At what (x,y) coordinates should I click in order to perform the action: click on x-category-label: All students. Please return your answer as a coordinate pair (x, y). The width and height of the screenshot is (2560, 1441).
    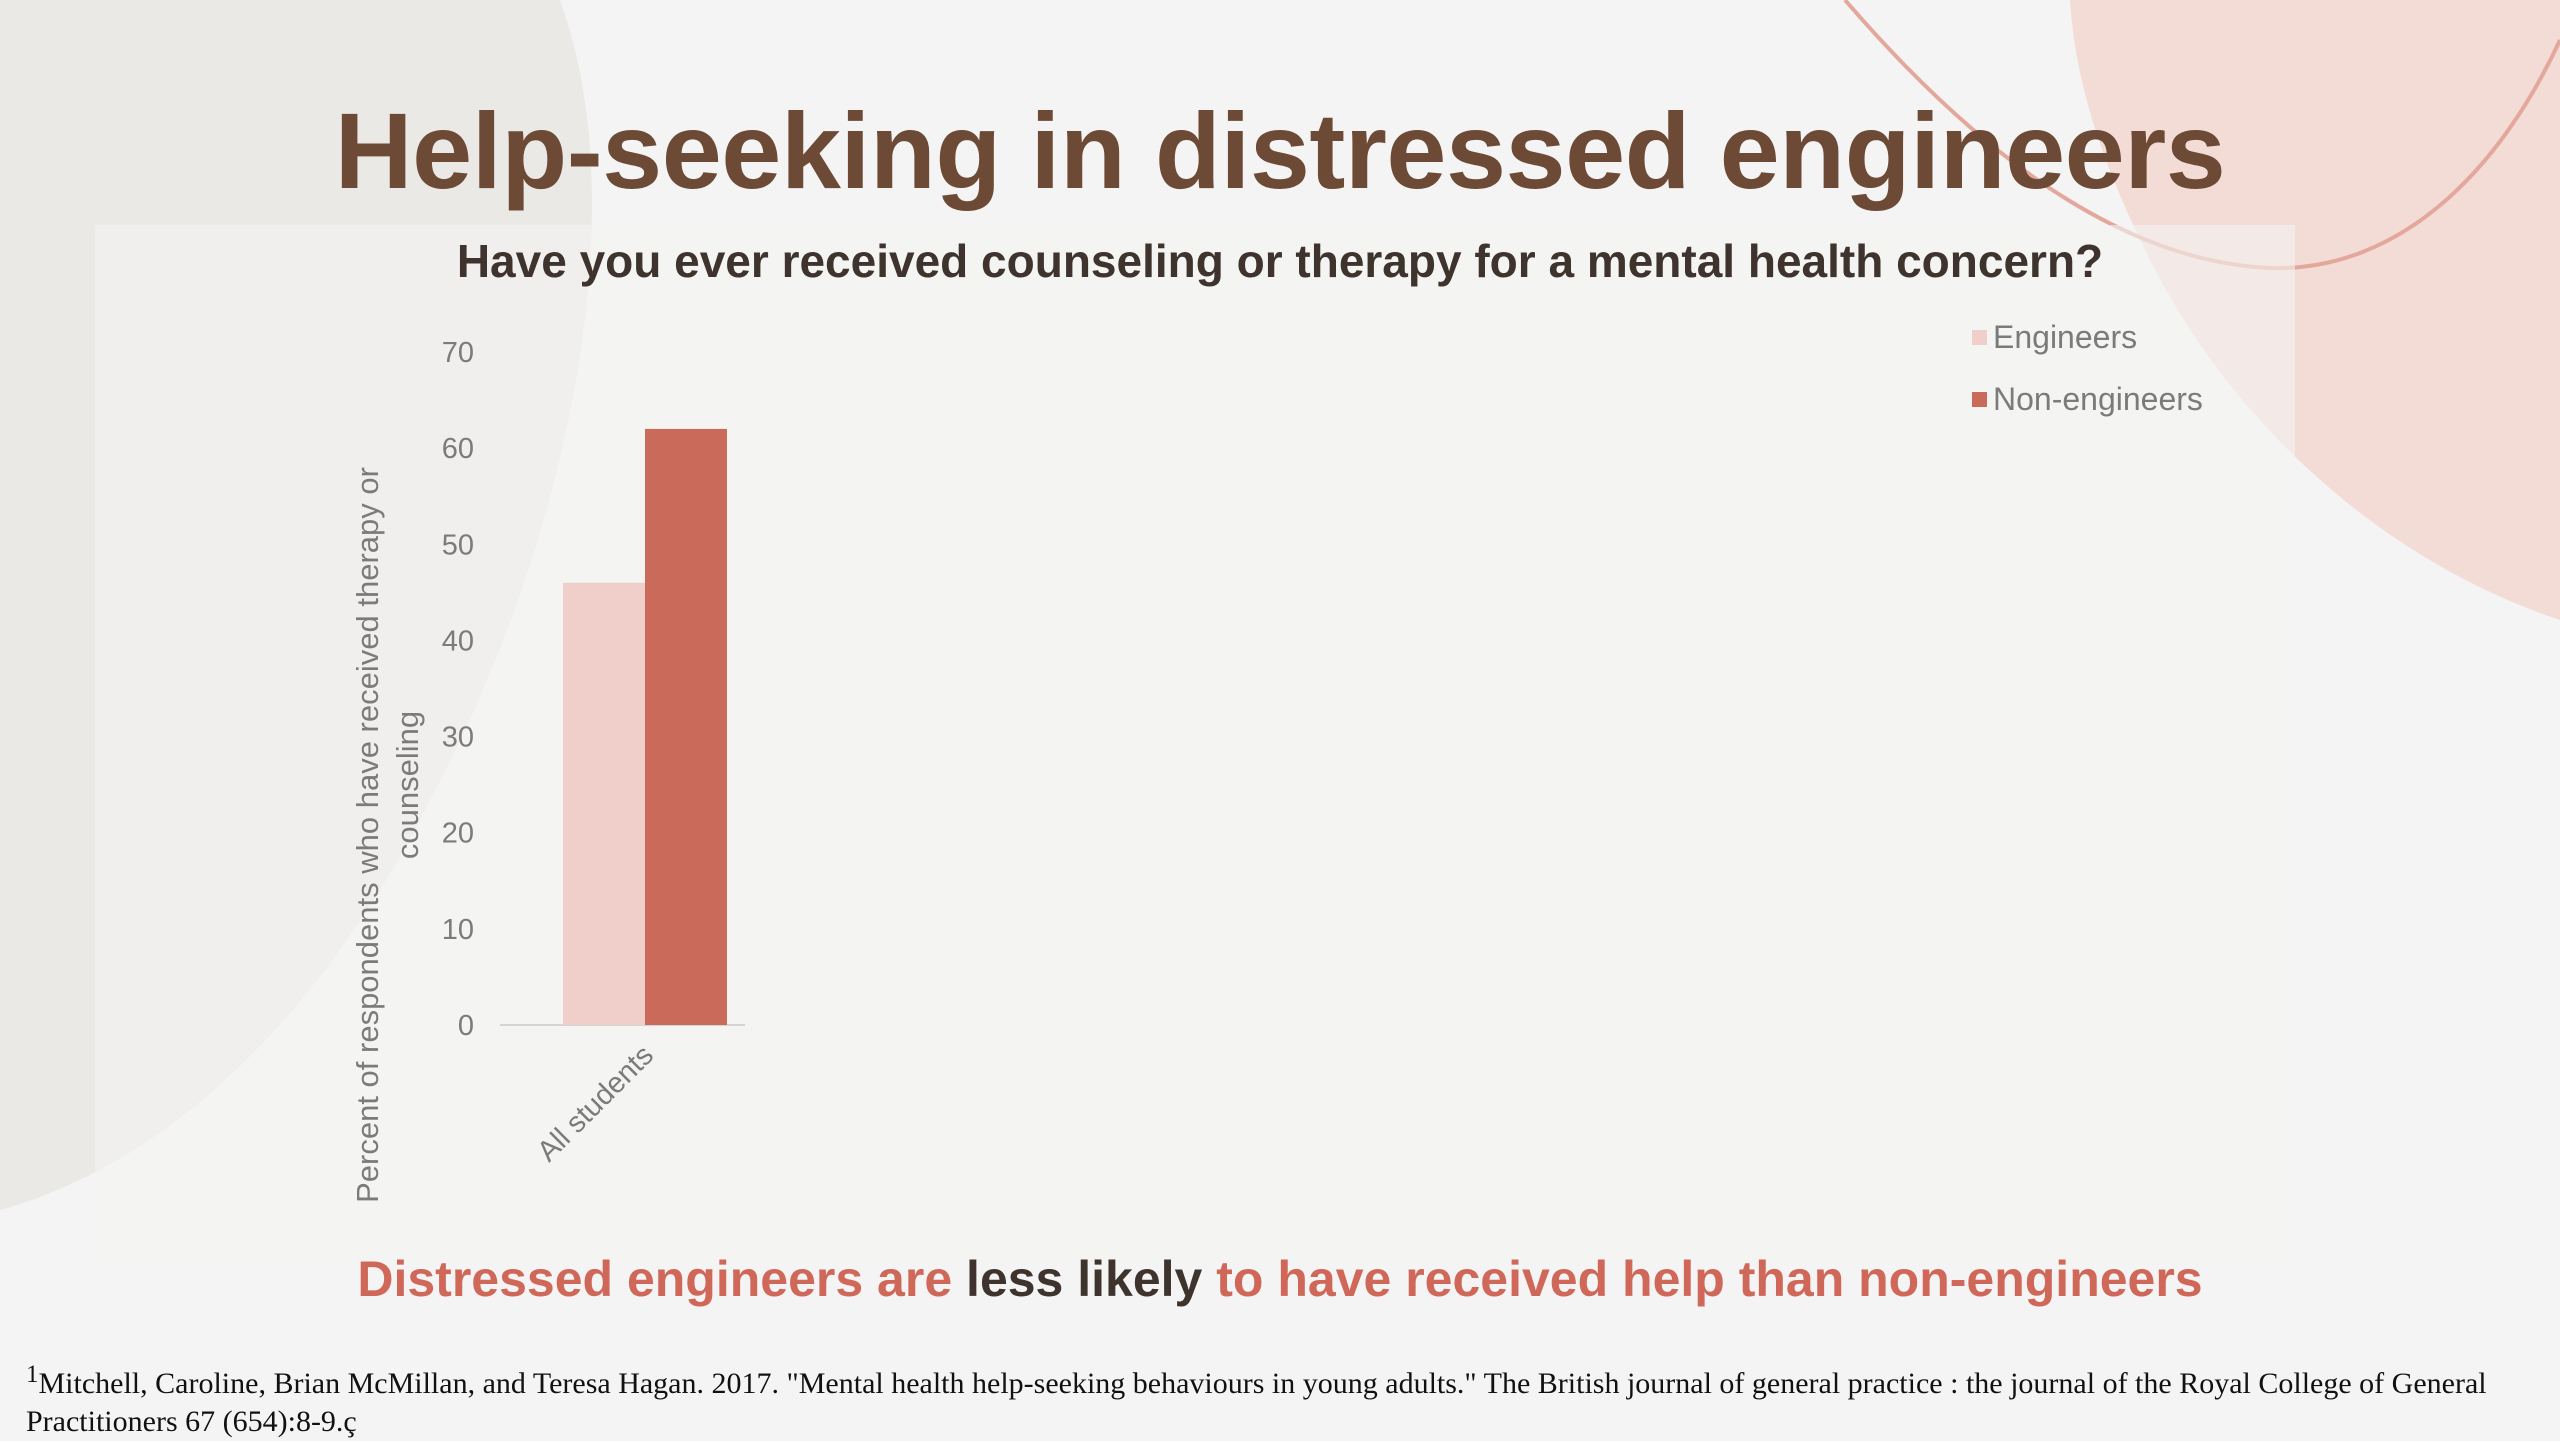
    Looking at the image, I should click on (595, 1103).